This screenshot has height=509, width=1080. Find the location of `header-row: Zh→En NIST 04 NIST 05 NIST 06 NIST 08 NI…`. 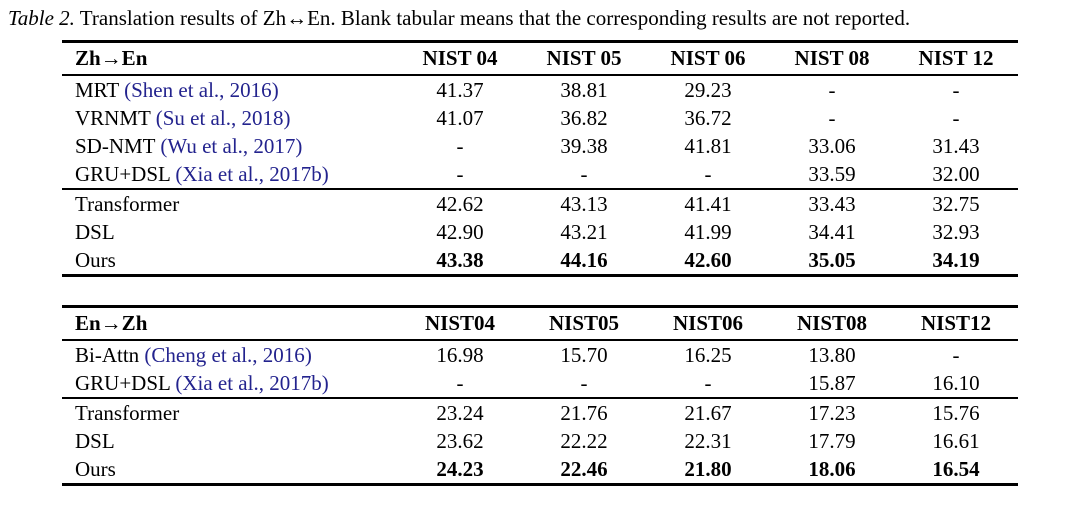

header-row: Zh→En NIST 04 NIST 05 NIST 06 NIST 08 NI… is located at coordinates (540, 58).